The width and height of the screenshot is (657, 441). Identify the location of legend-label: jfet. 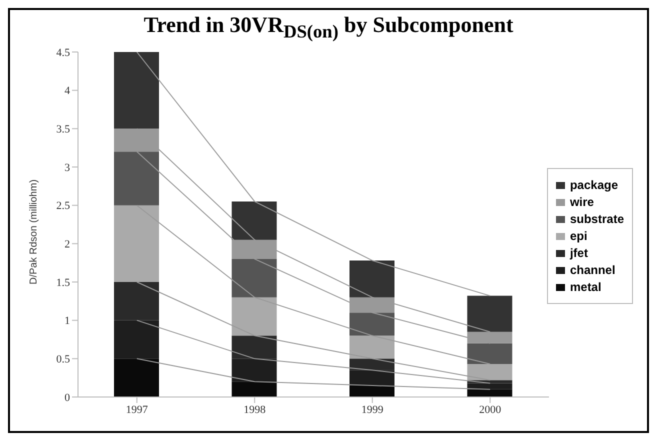
(579, 253).